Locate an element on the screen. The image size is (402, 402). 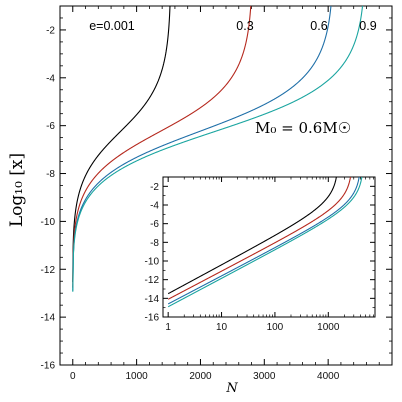
y-tick-label: -2 is located at coordinates (50, 30).